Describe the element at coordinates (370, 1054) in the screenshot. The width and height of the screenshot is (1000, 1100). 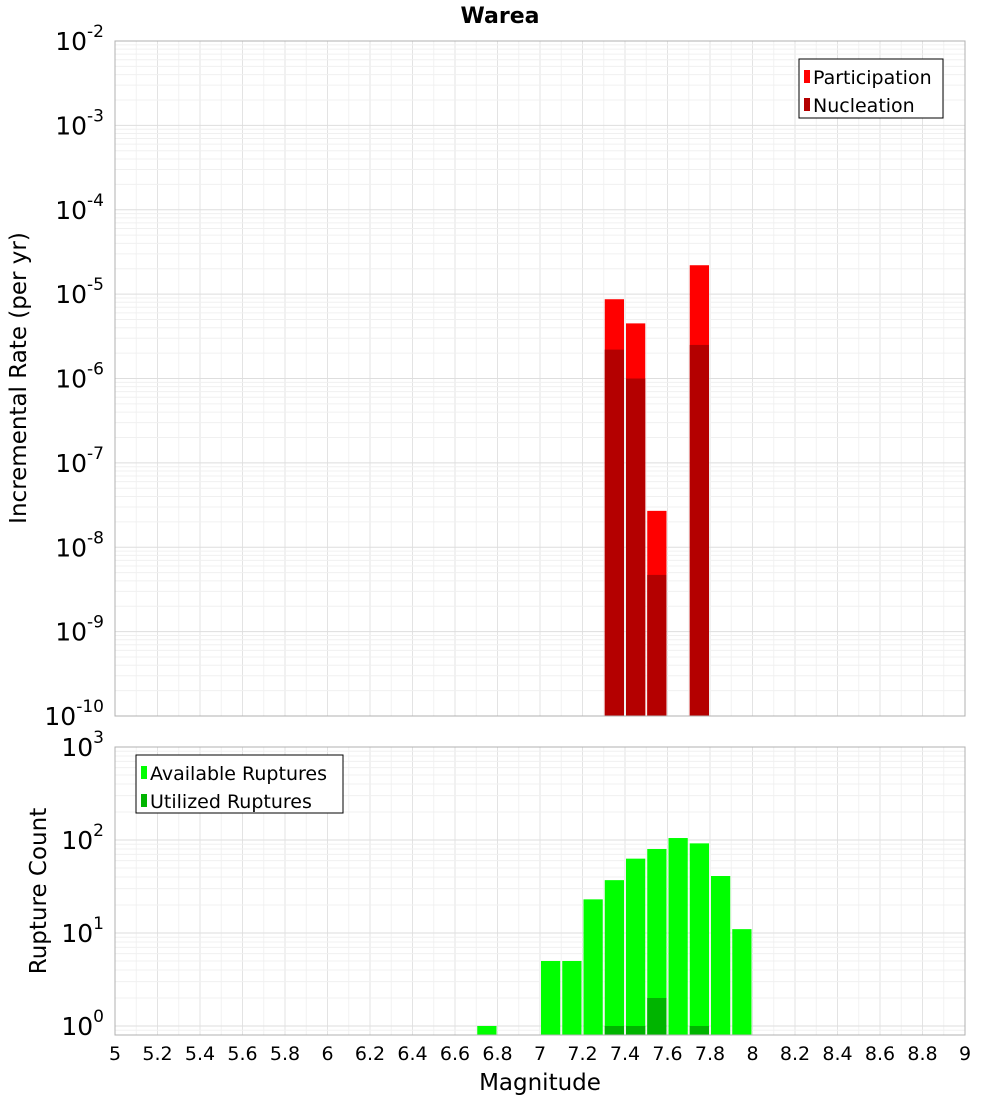
I see `x-tick-label: 6.2` at that location.